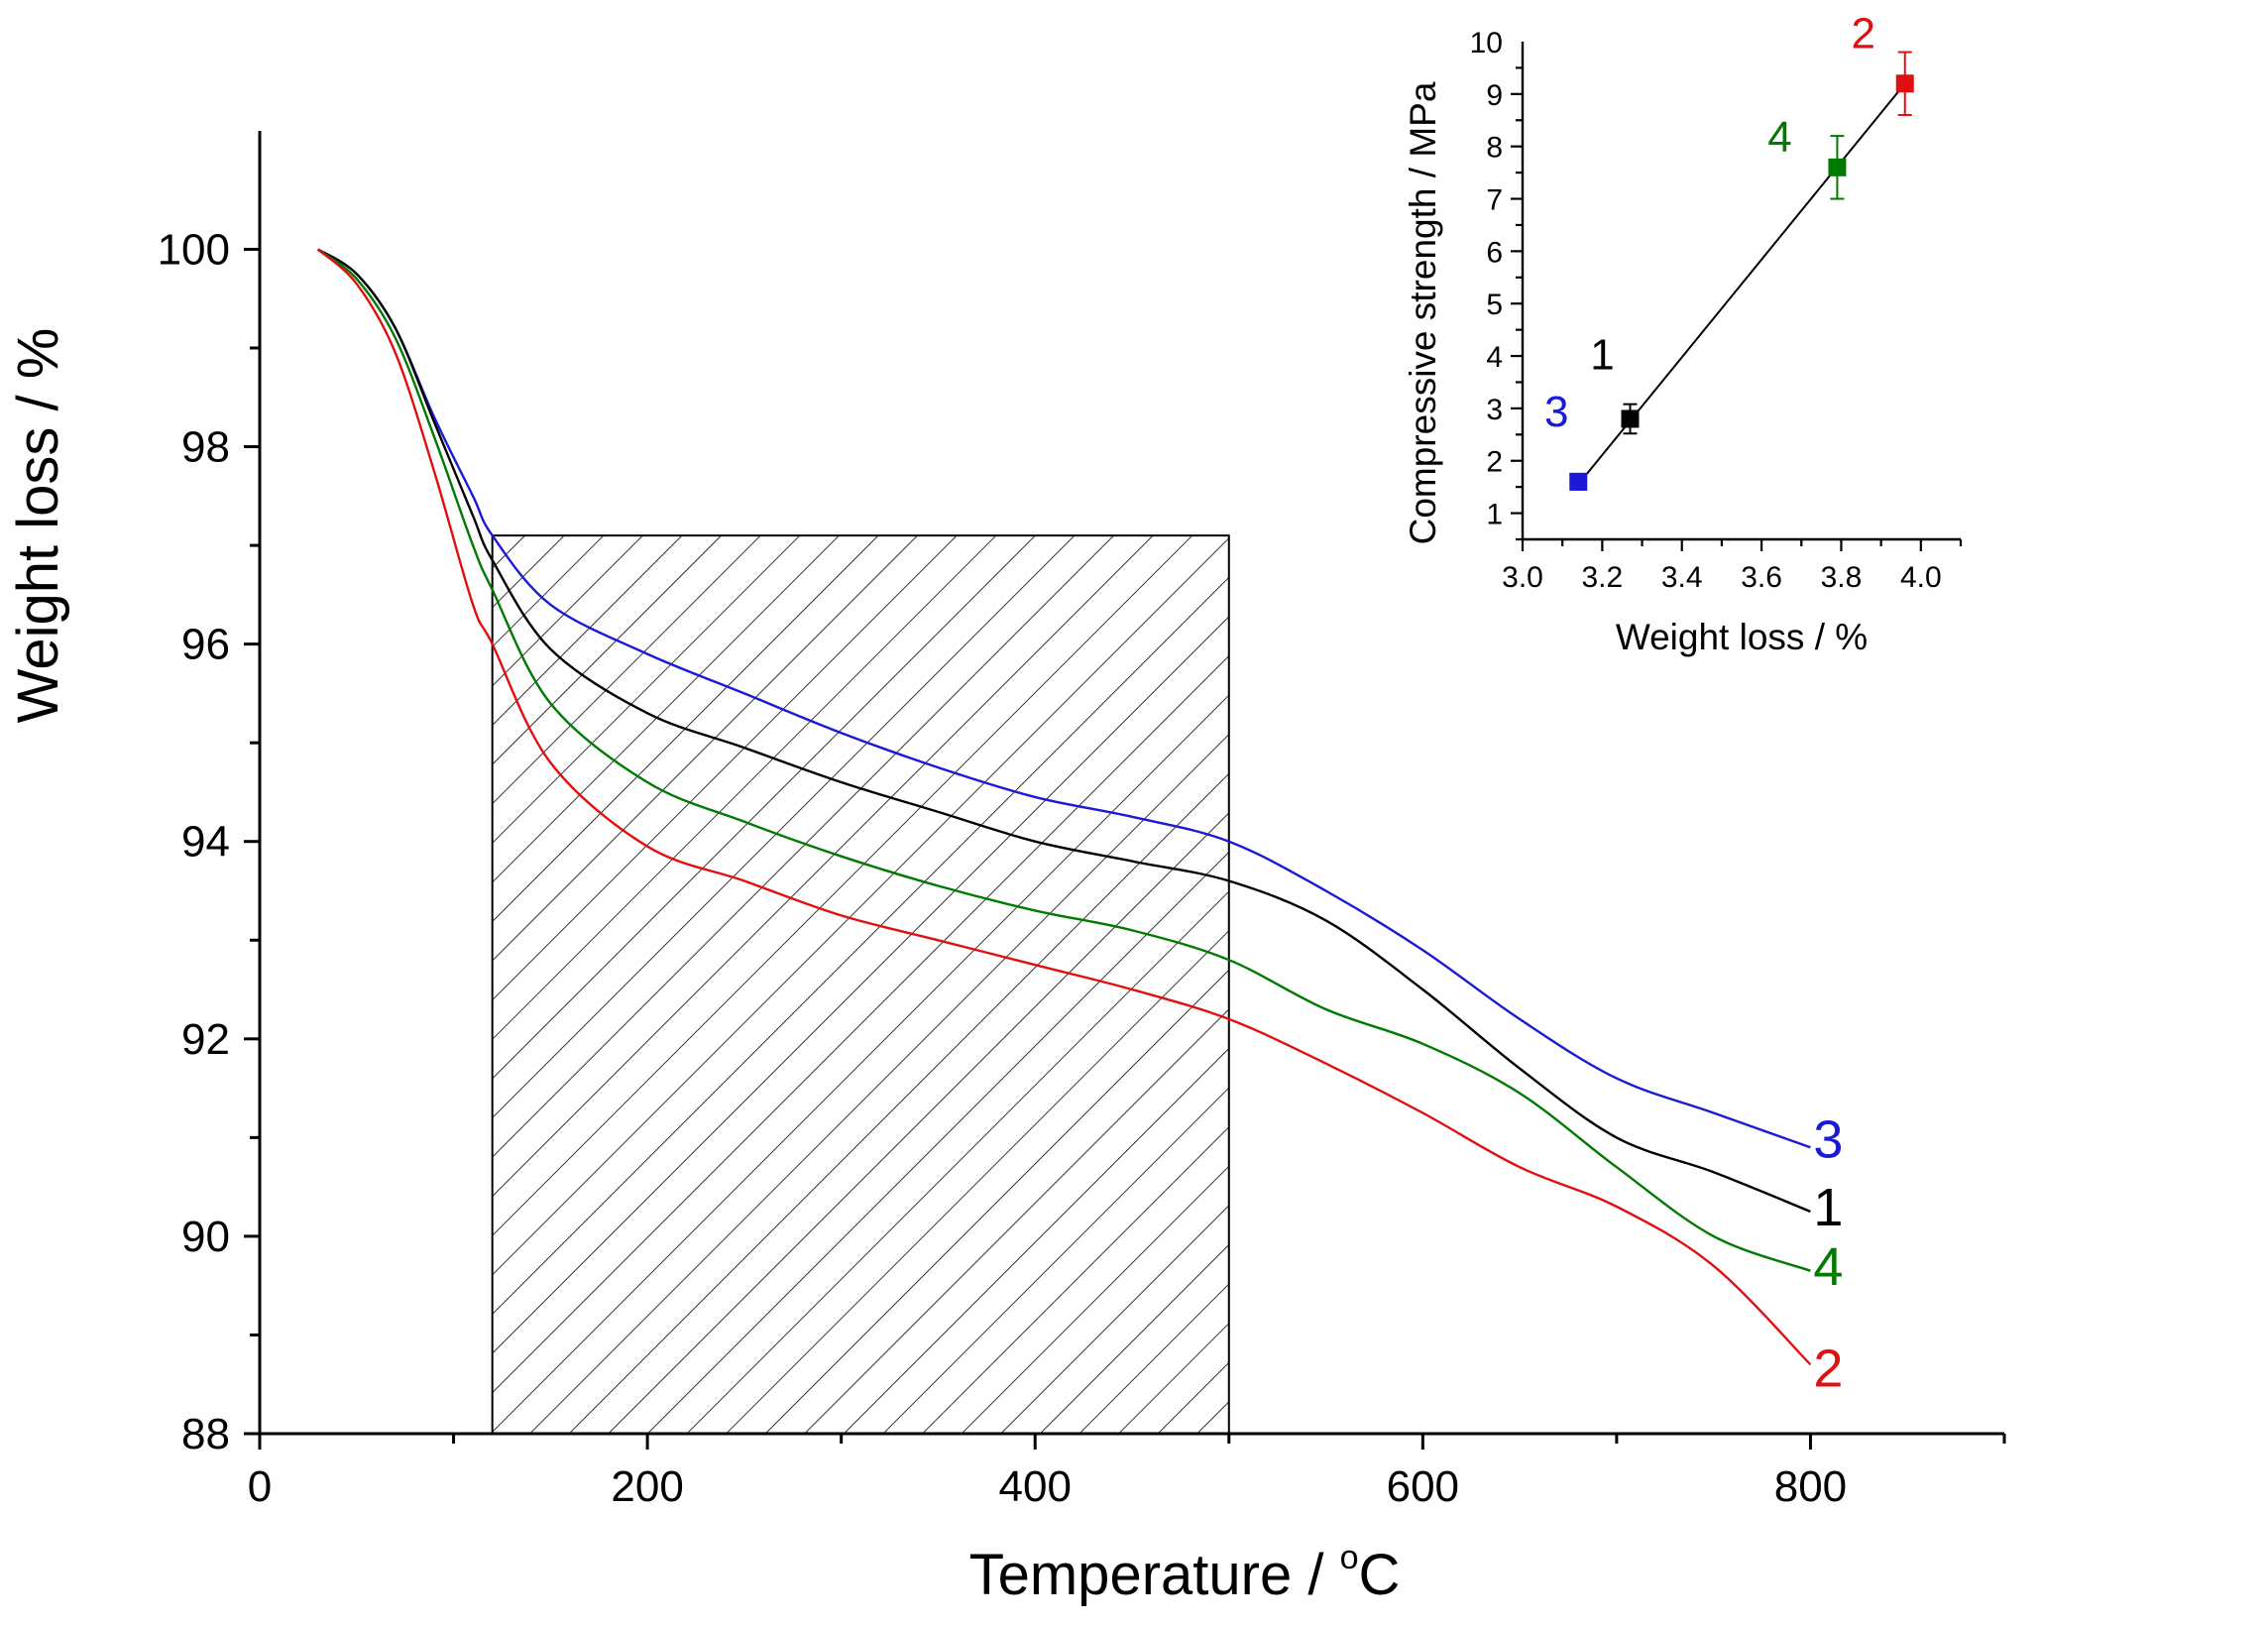 The height and width of the screenshot is (1627, 2268). What do you see at coordinates (1494, 95) in the screenshot?
I see `inset-y-tick-label: 9` at bounding box center [1494, 95].